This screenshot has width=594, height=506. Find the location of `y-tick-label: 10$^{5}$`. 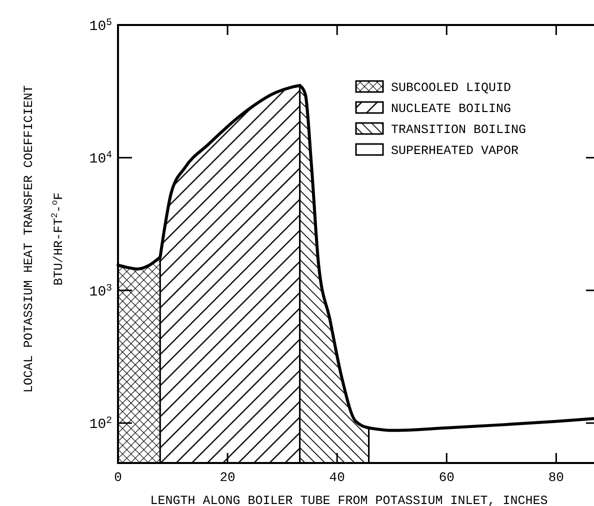

y-tick-label: 10$^{5}$ is located at coordinates (100, 25).